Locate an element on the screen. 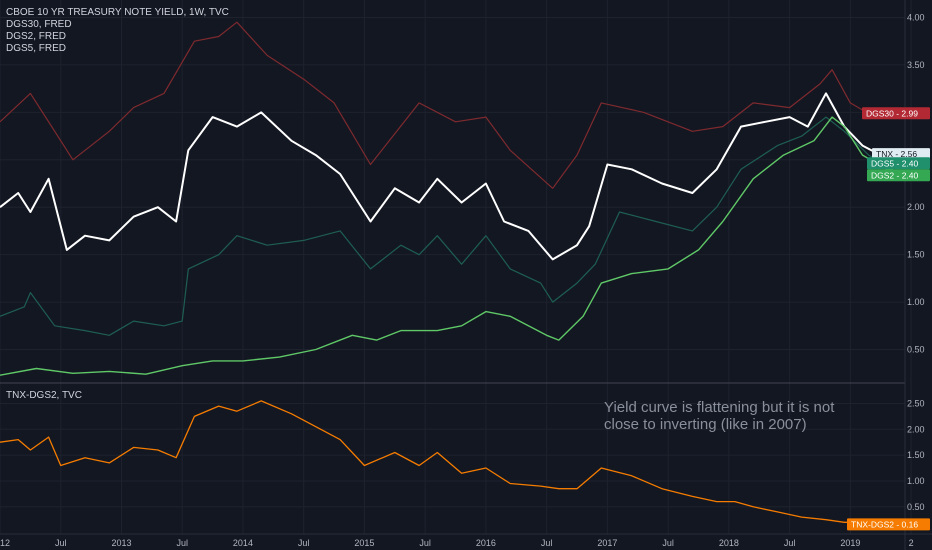 The width and height of the screenshot is (932, 550). y-tick-label: 4.00 is located at coordinates (916, 17).